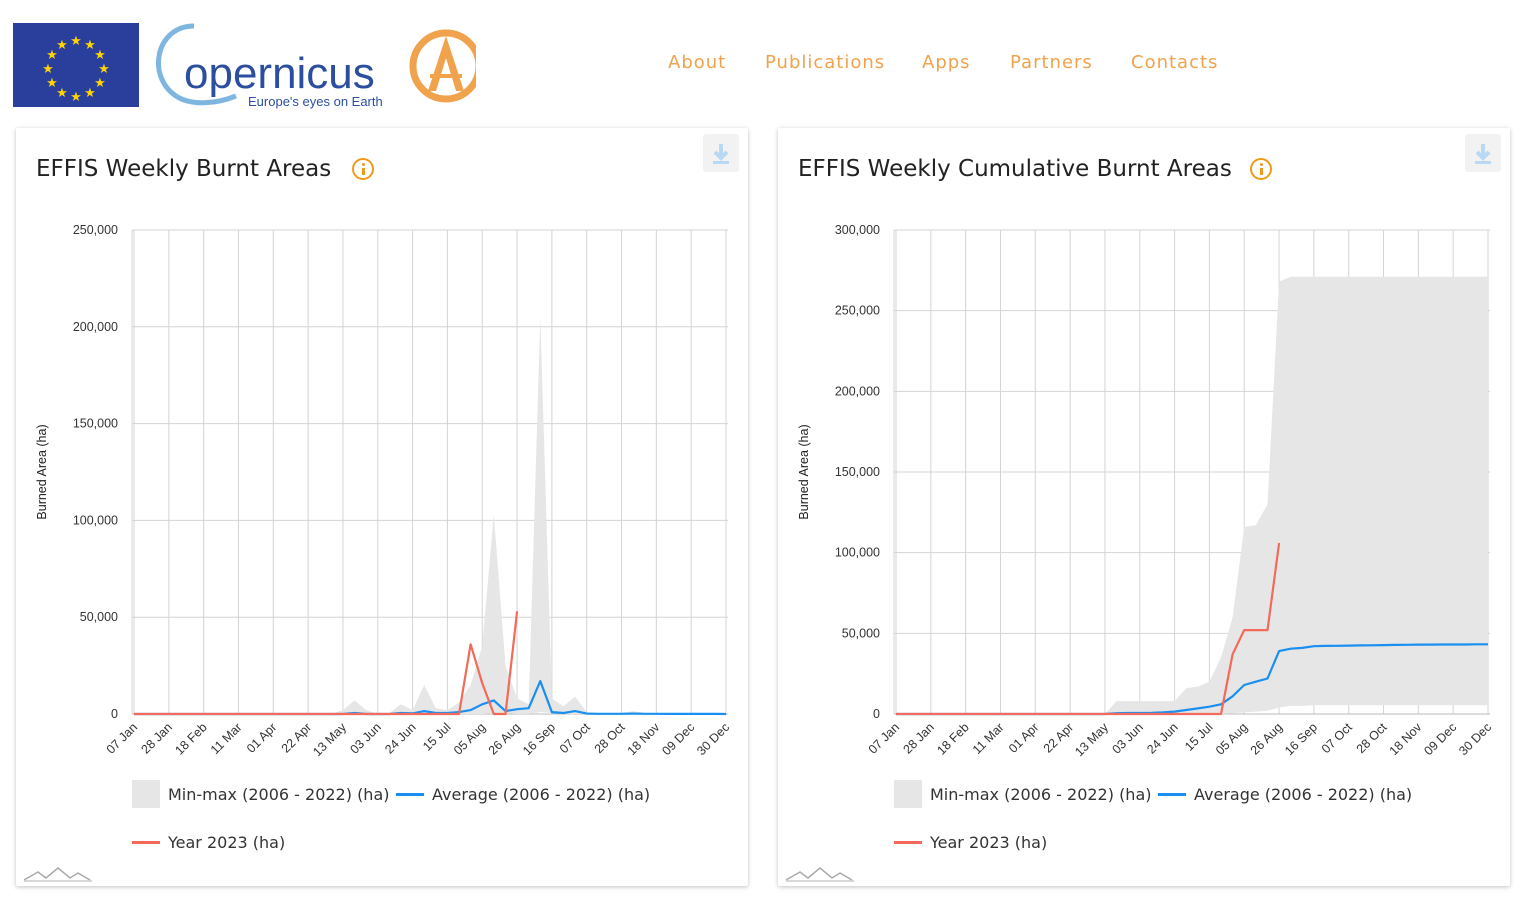  What do you see at coordinates (226, 738) in the screenshot?
I see `x-tick-label: 11 Mar` at bounding box center [226, 738].